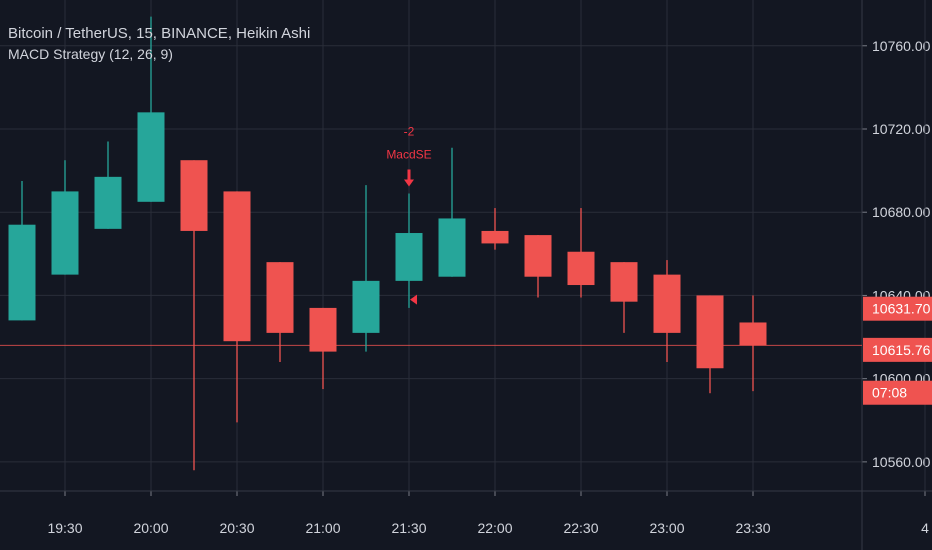 The image size is (932, 550). Describe the element at coordinates (580, 528) in the screenshot. I see `x-tick-label: 22:30` at that location.